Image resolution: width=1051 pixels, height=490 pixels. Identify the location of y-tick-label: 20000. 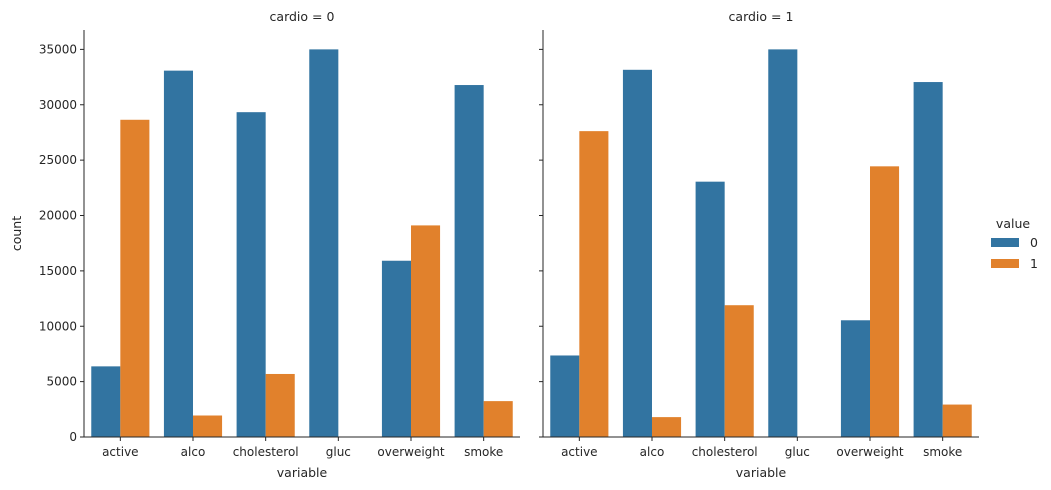
(58, 216).